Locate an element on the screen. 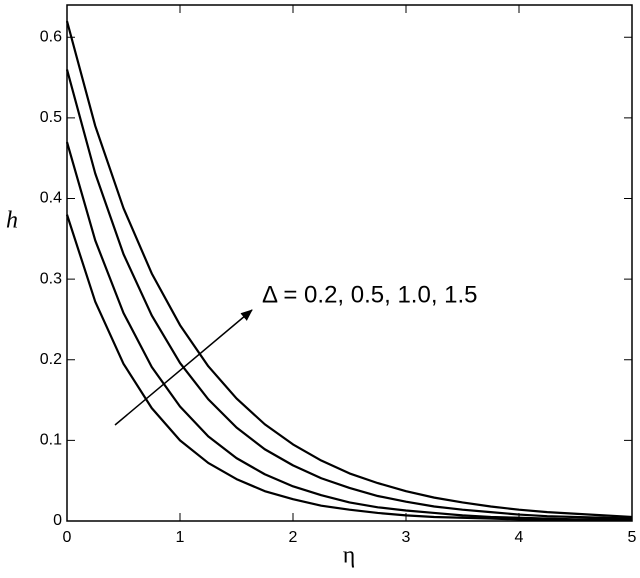 Image resolution: width=640 pixels, height=578 pixels. y-tick-label: 0.6 is located at coordinates (51, 36).